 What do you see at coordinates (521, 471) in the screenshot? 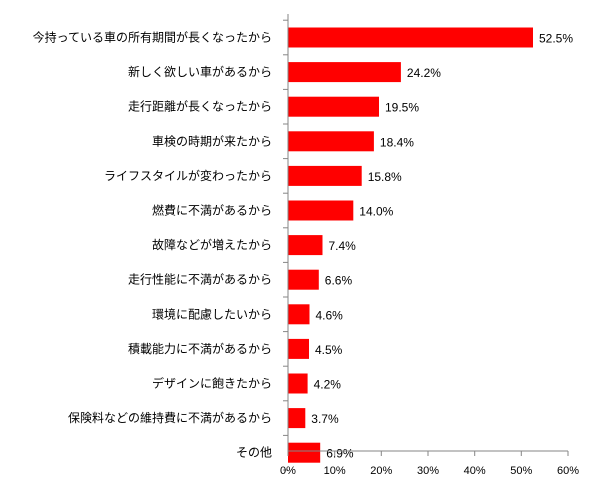
I see `x-tick-label-50: 50%` at bounding box center [521, 471].